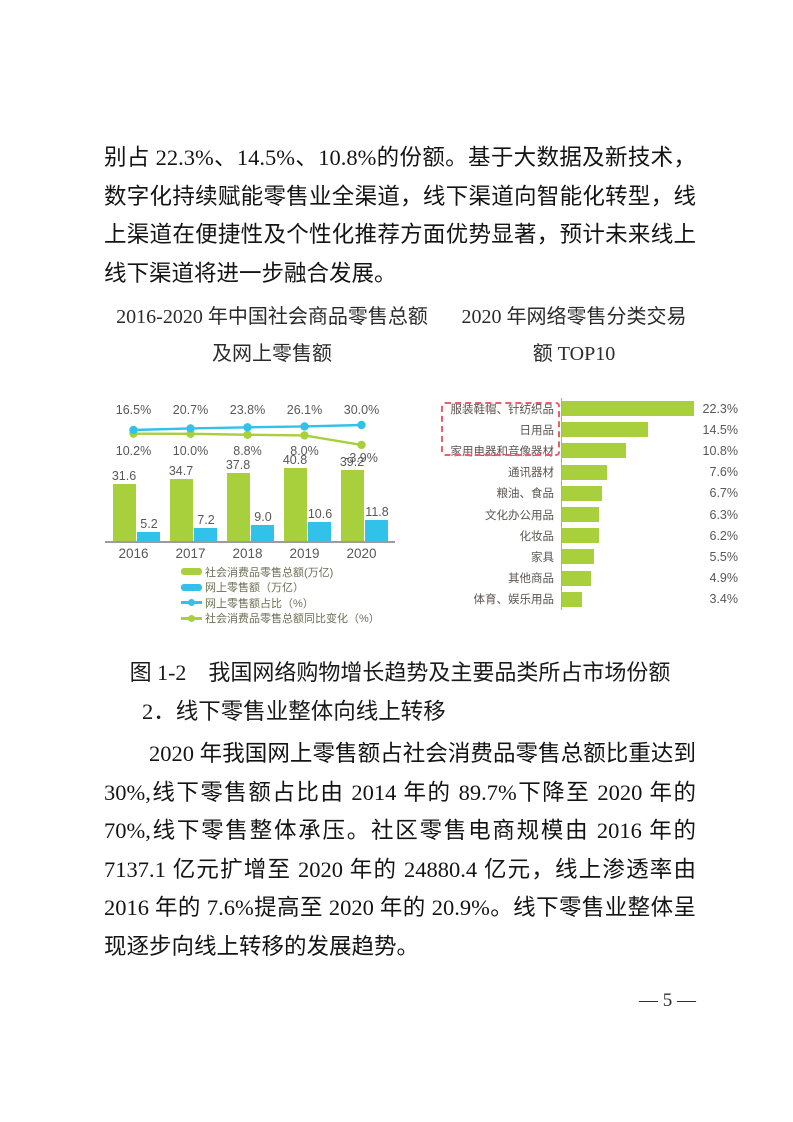 The width and height of the screenshot is (793, 1122). What do you see at coordinates (502, 451) in the screenshot?
I see `category-label: 家用电器和音像器材` at bounding box center [502, 451].